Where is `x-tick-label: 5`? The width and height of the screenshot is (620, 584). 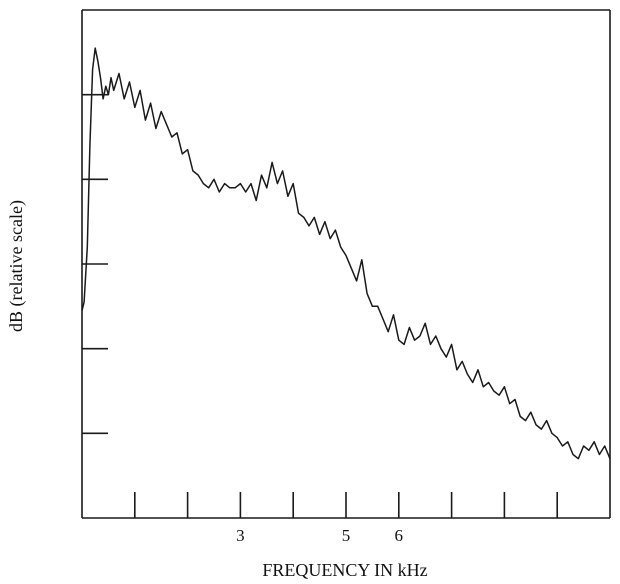 x-tick-label: 5 is located at coordinates (346, 535).